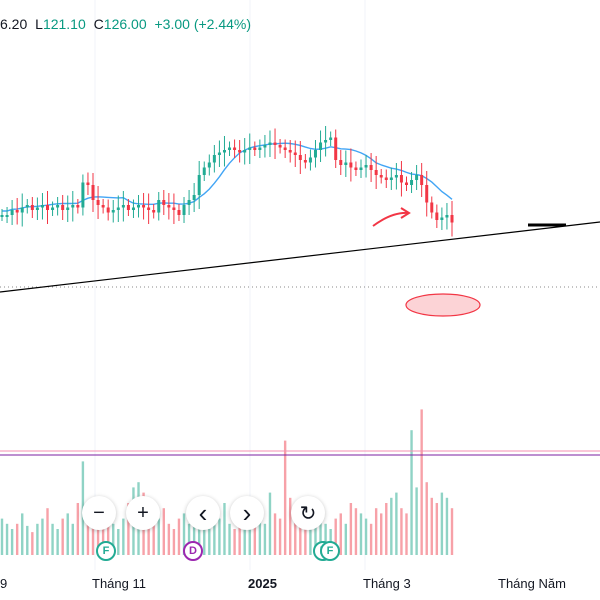 The image size is (600, 600). I want to click on ohlc-header: 6.20 L121.10 C126.00 +3.00 (+2.44%), so click(127, 24).